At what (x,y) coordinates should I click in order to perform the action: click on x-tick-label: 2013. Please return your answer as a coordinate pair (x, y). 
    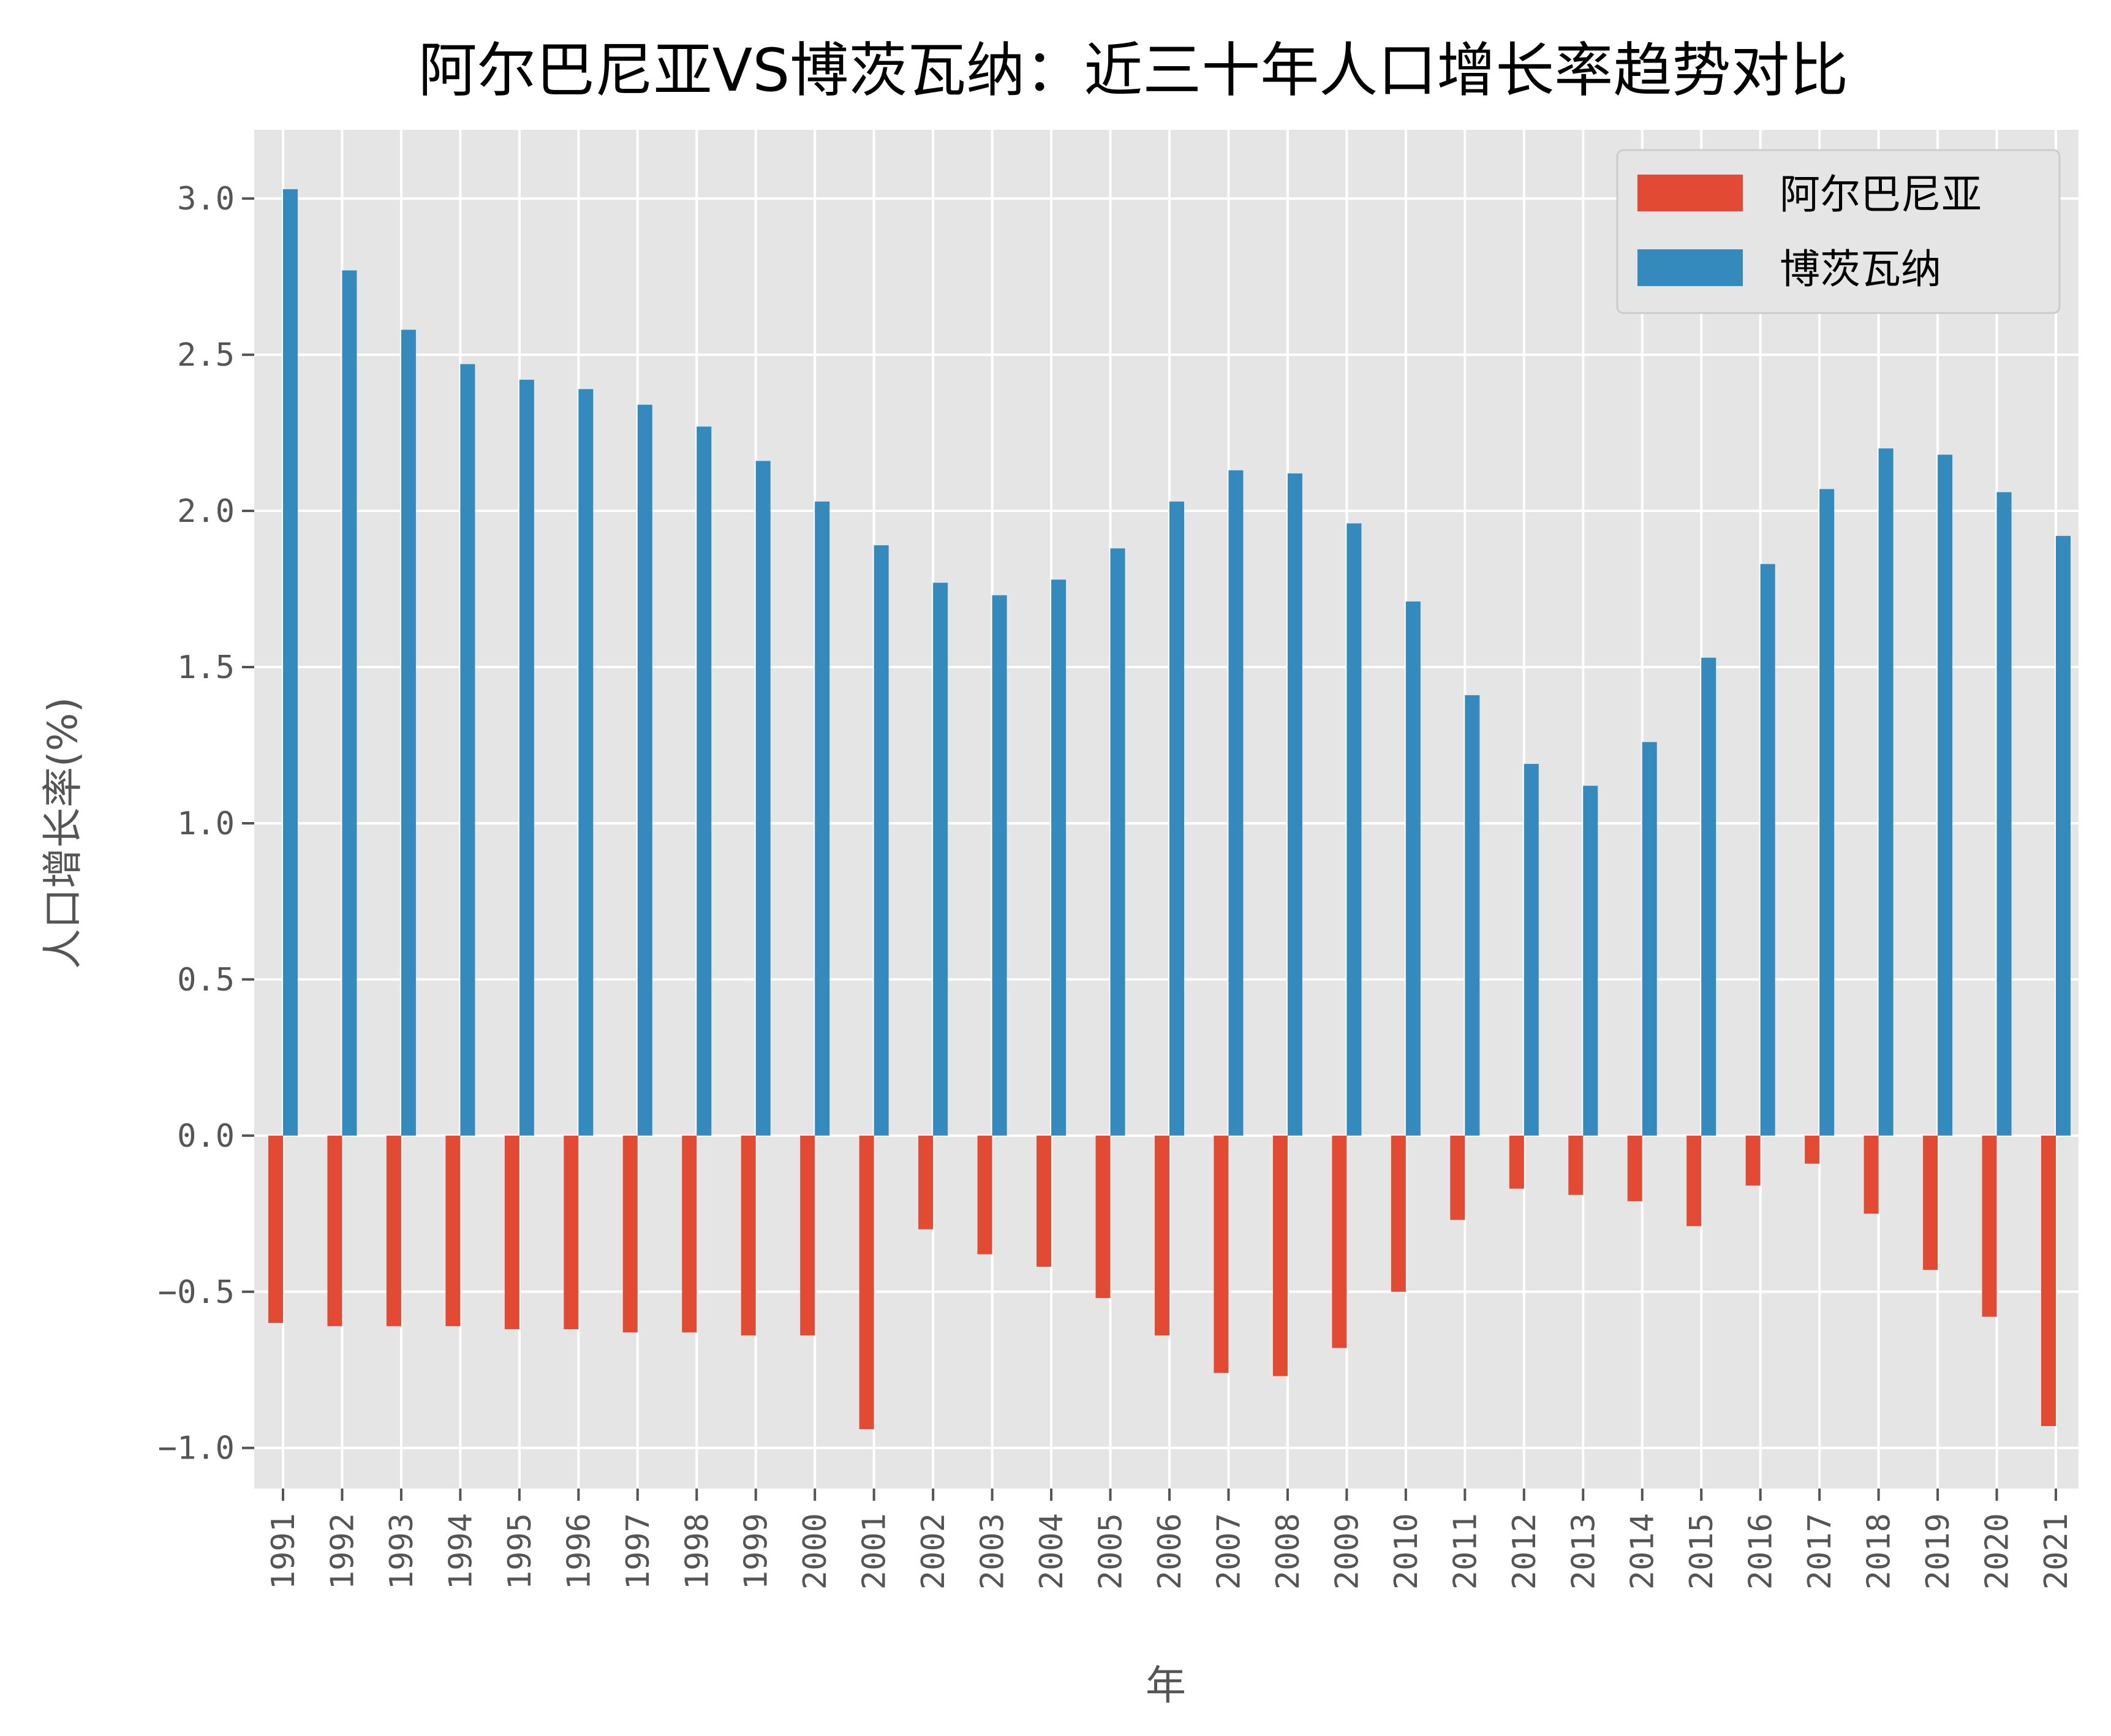
    Looking at the image, I should click on (1584, 1551).